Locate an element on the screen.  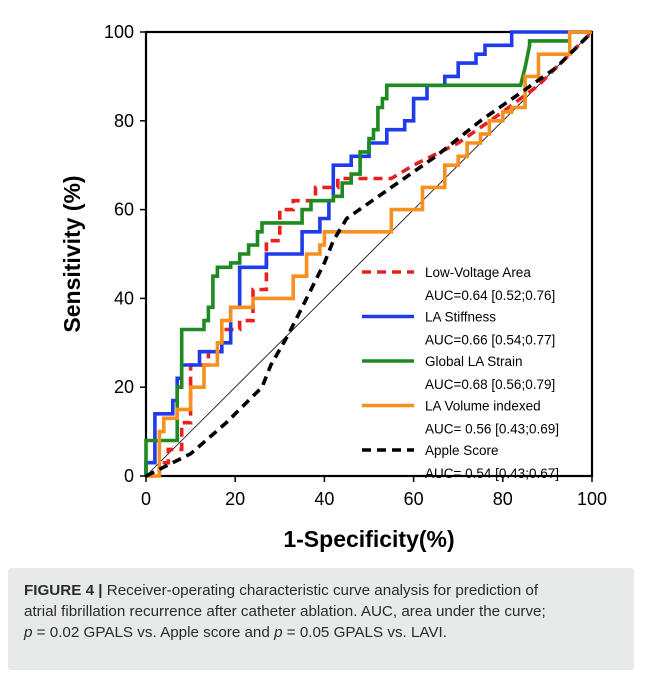
y-tick-label: 20 is located at coordinates (124, 387).